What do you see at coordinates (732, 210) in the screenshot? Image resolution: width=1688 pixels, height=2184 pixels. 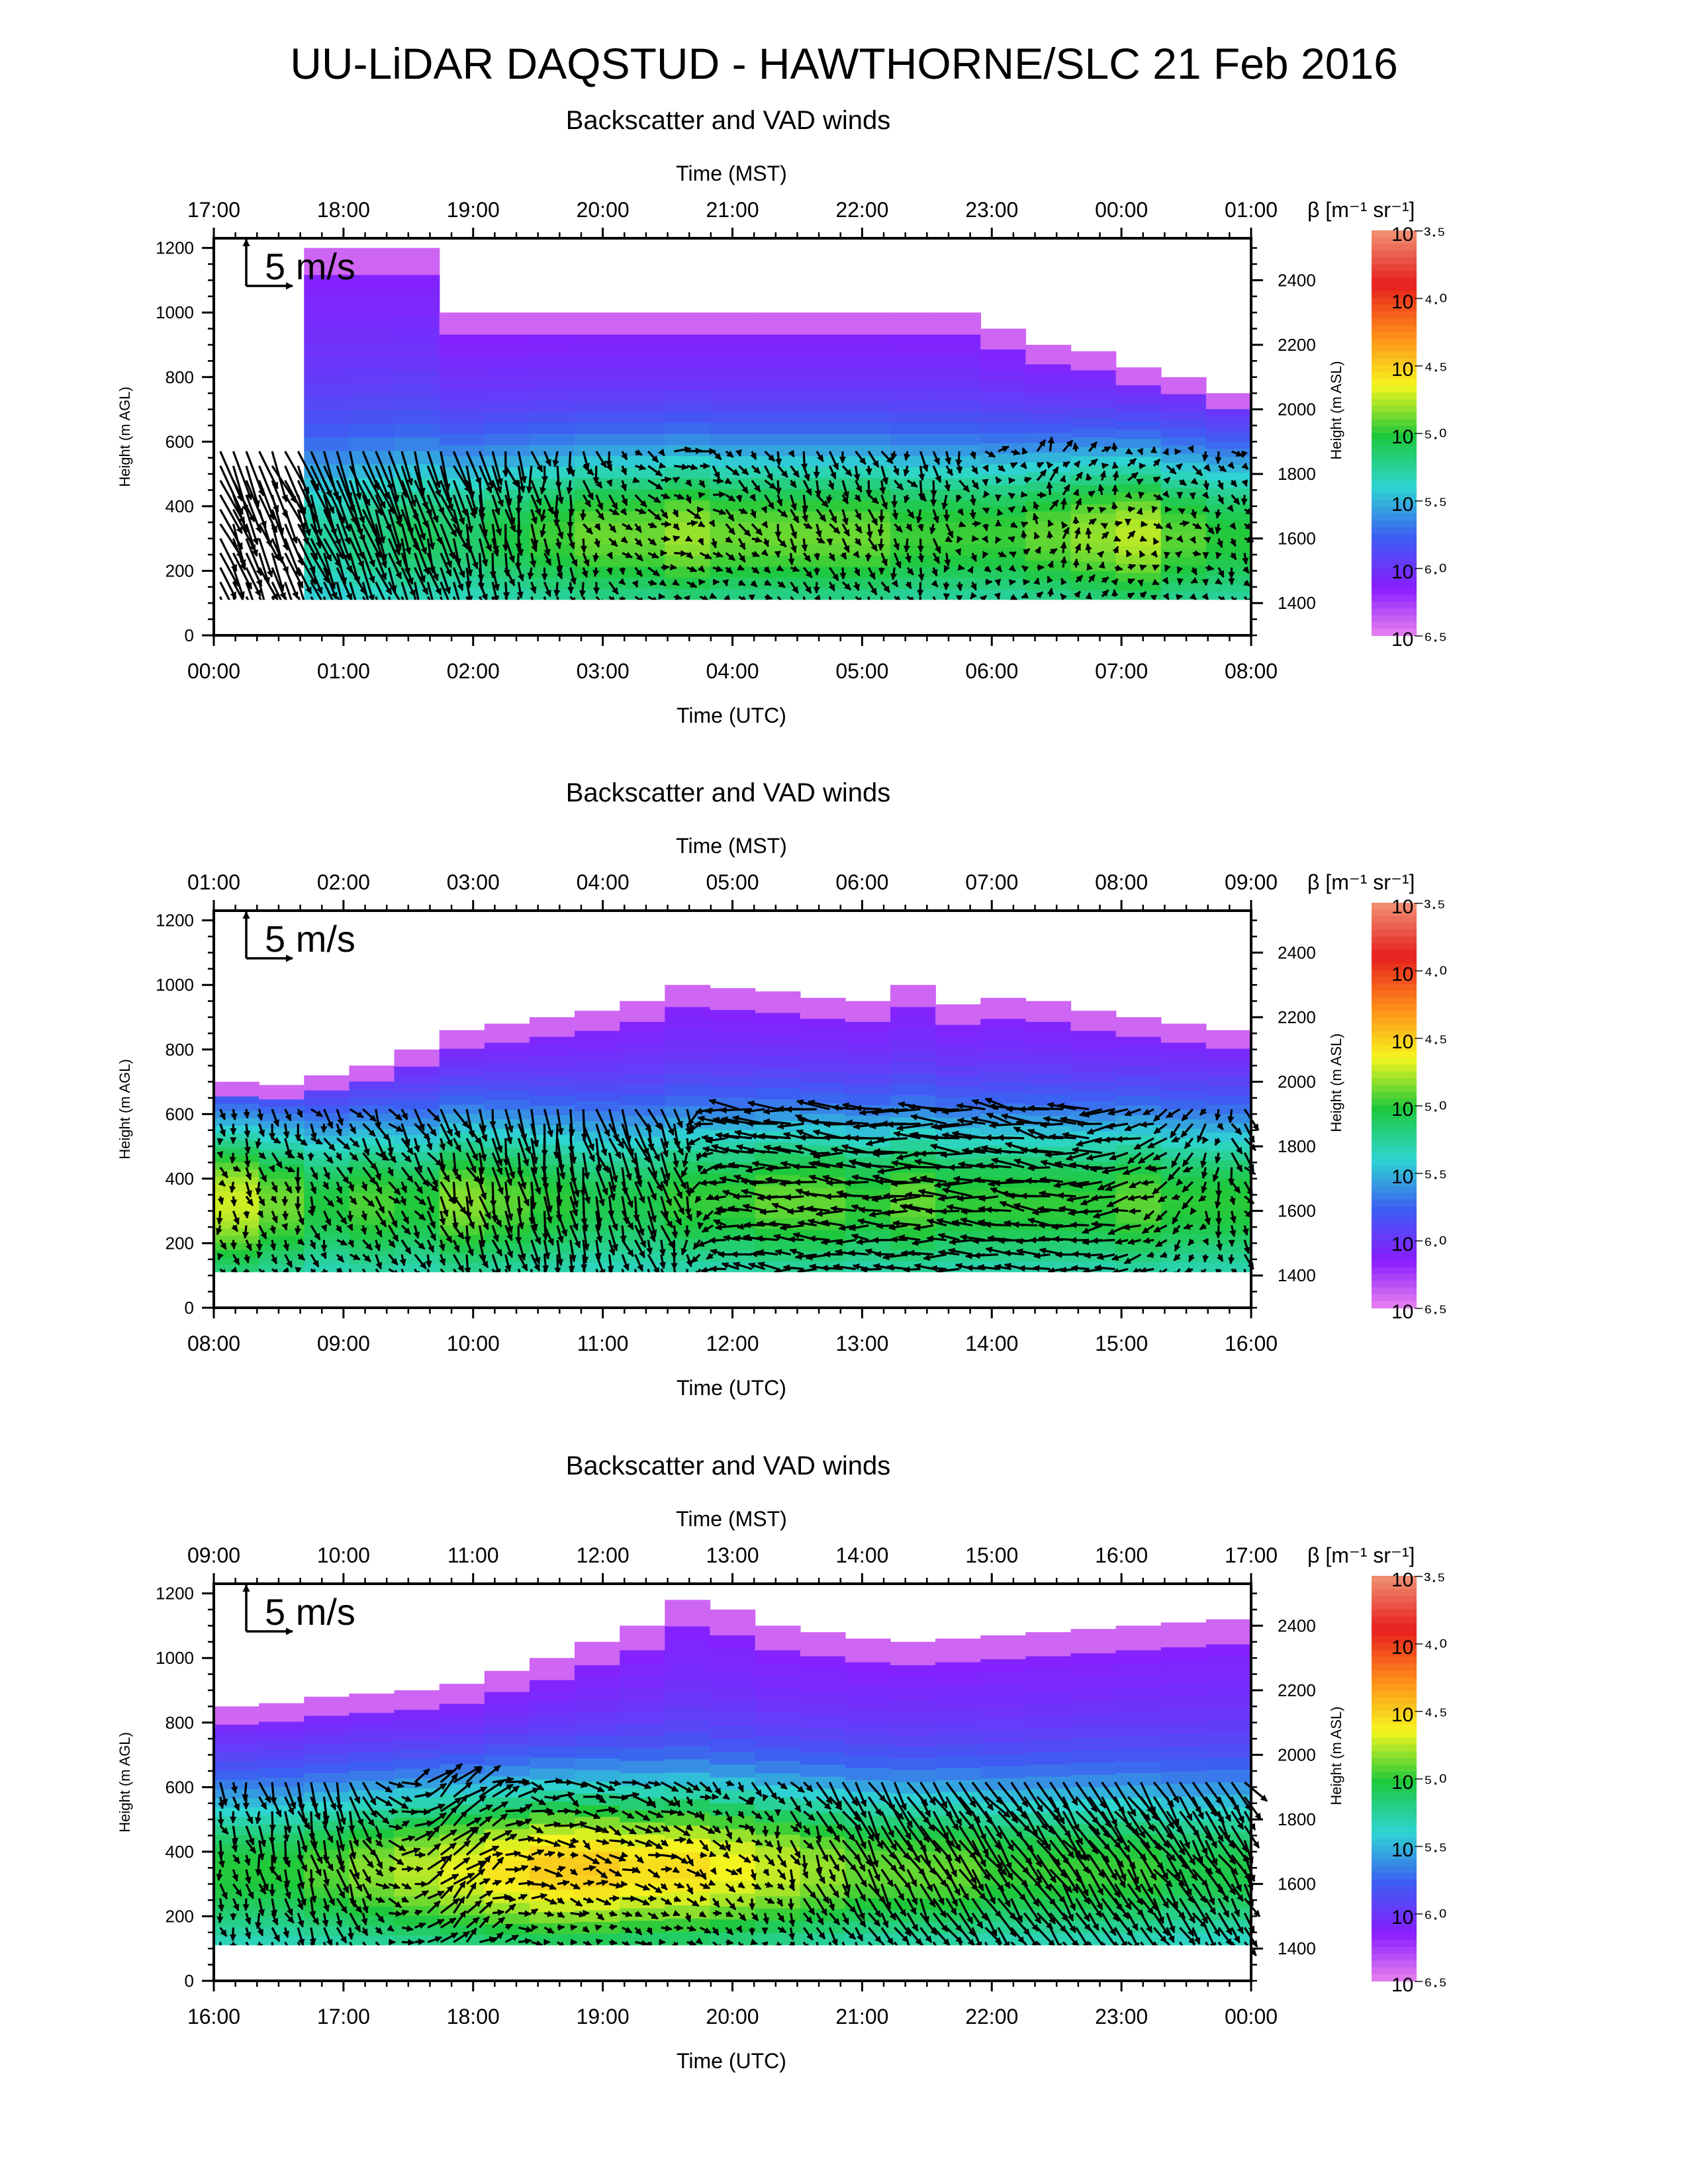 I see `top-tick-label: 21:00` at bounding box center [732, 210].